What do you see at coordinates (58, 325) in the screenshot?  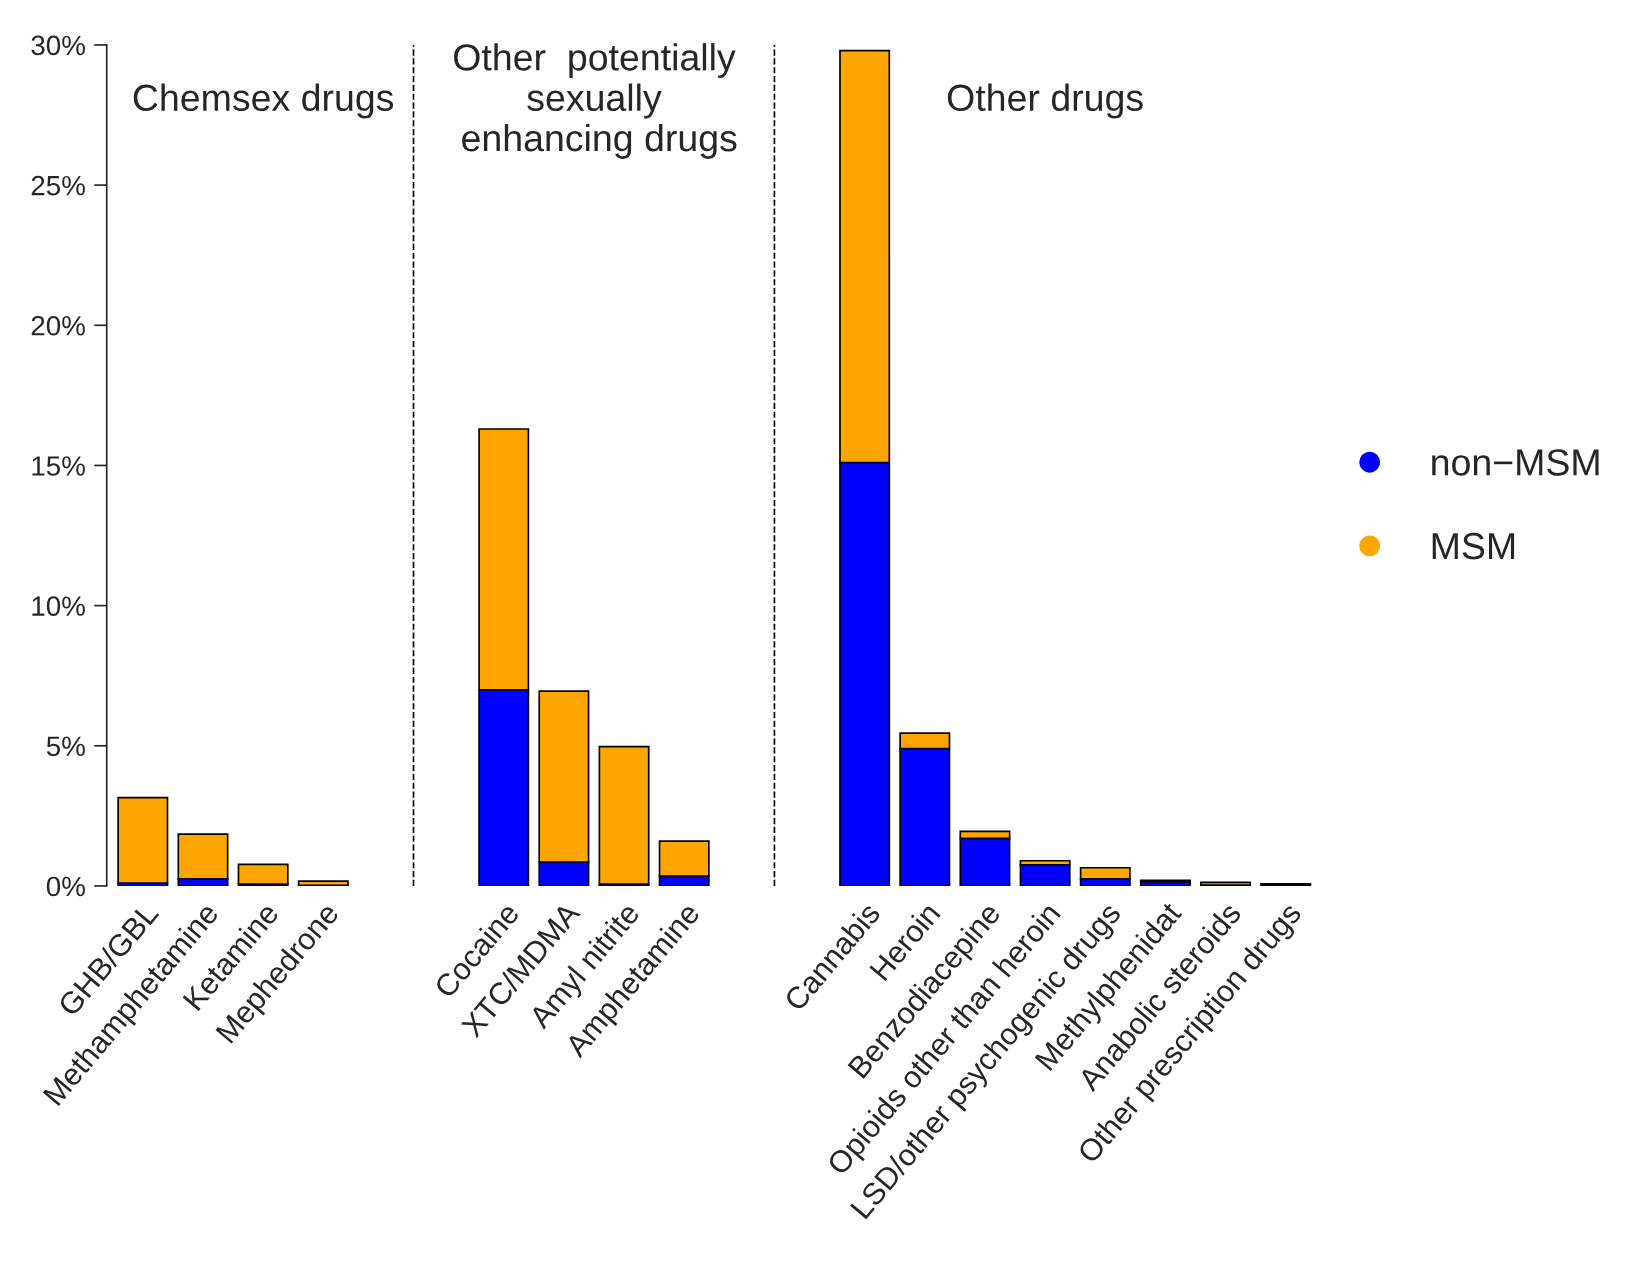 I see `y-tick-label: 20%` at bounding box center [58, 325].